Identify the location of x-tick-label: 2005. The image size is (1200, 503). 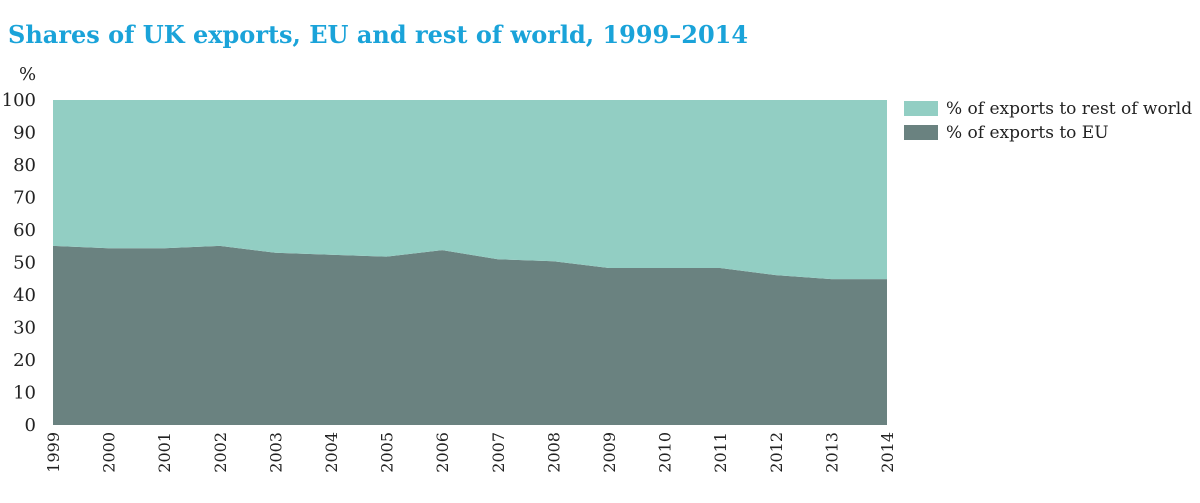
(387, 452).